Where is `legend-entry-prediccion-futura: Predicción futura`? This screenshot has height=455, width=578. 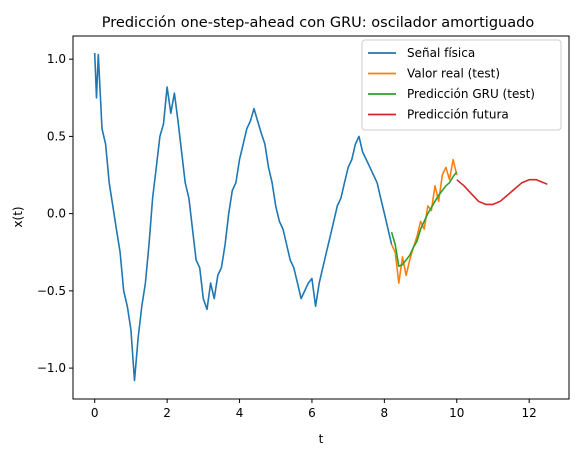
legend-entry-prediccion-futura: Predicción futura is located at coordinates (458, 115).